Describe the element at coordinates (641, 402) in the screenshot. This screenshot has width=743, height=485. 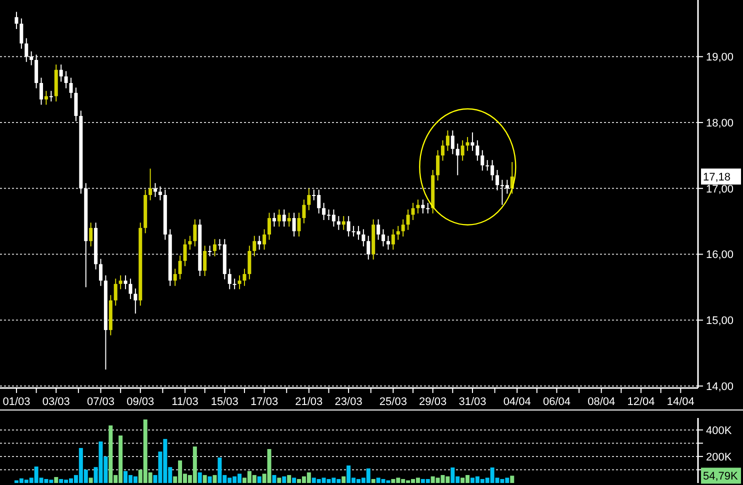
I see `x-tick-label: 12/04` at that location.